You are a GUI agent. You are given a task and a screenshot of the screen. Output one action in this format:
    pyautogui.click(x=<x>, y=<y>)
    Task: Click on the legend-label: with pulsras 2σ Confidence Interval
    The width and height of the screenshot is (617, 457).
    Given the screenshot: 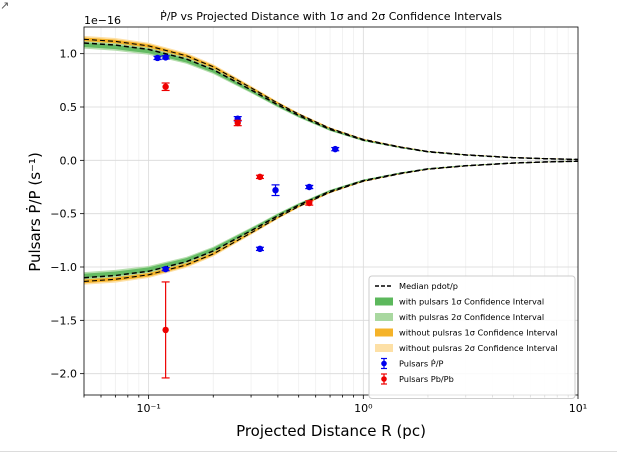 What is the action you would take?
    pyautogui.click(x=471, y=317)
    